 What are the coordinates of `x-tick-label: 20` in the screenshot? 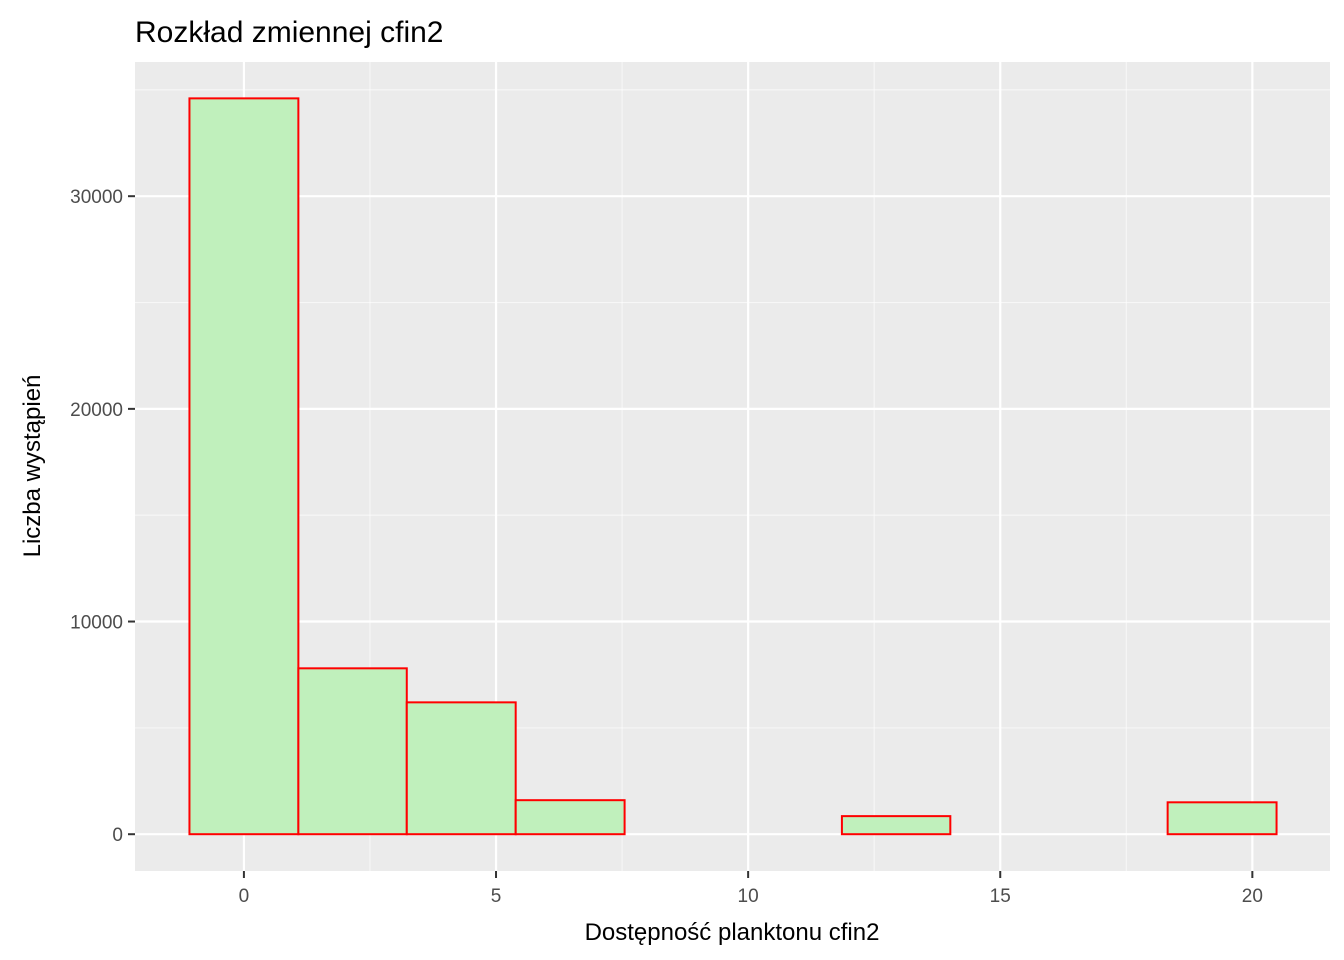 It's located at (1252, 896).